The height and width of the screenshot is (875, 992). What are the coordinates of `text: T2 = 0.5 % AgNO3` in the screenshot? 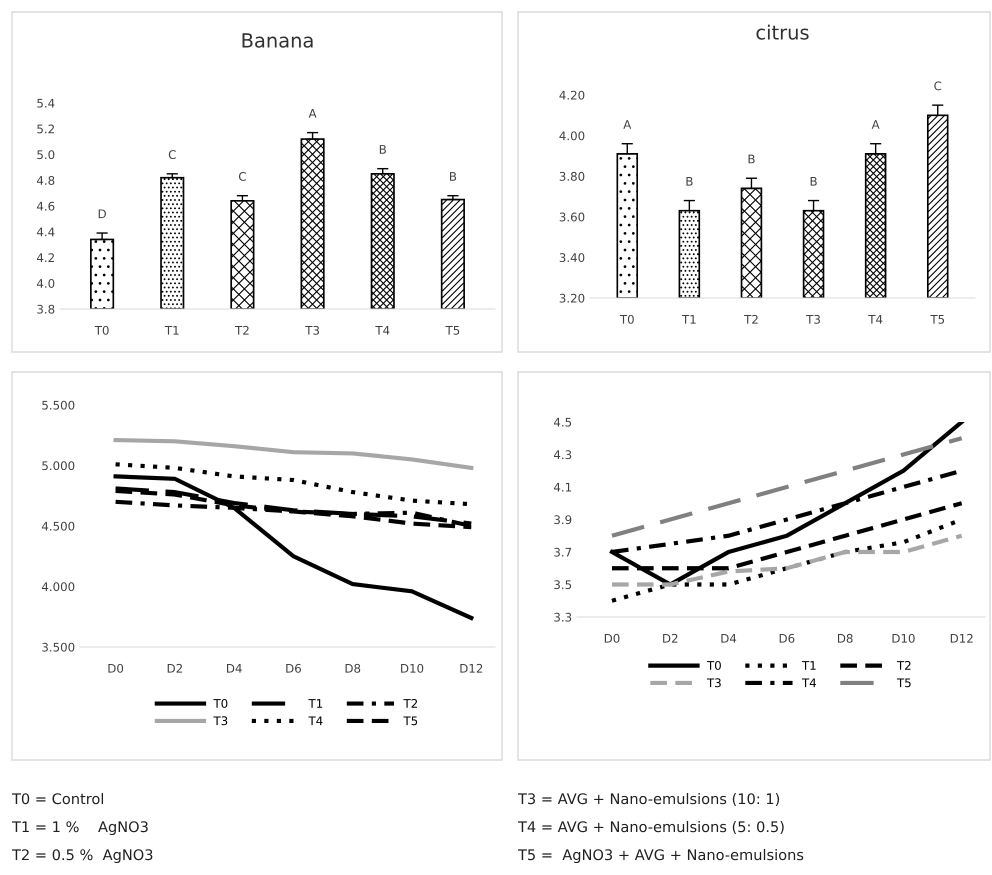 It's located at (82, 856).